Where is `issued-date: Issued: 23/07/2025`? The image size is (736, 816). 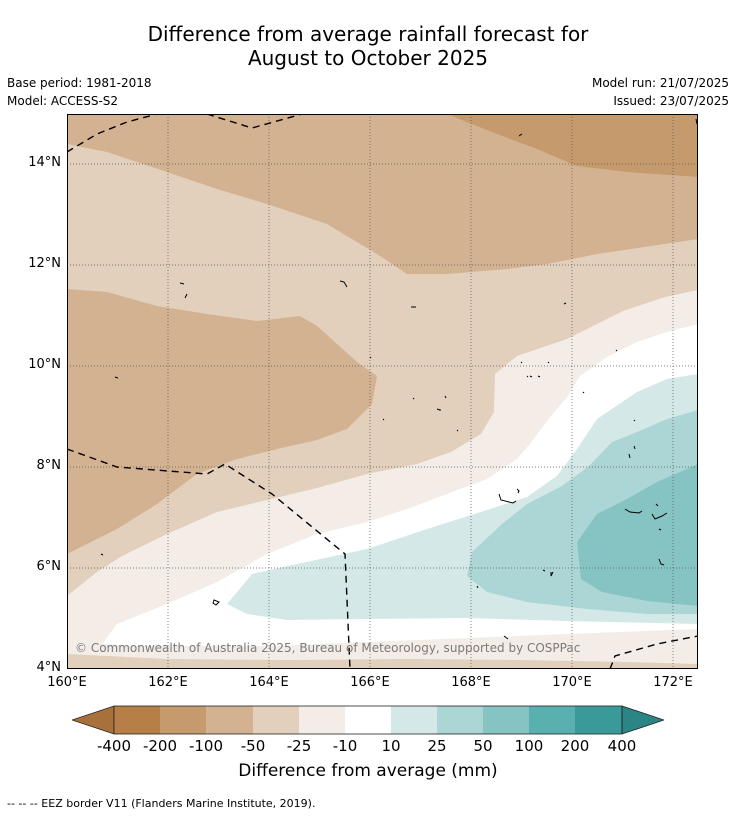
issued-date: Issued: 23/07/2025 is located at coordinates (671, 101).